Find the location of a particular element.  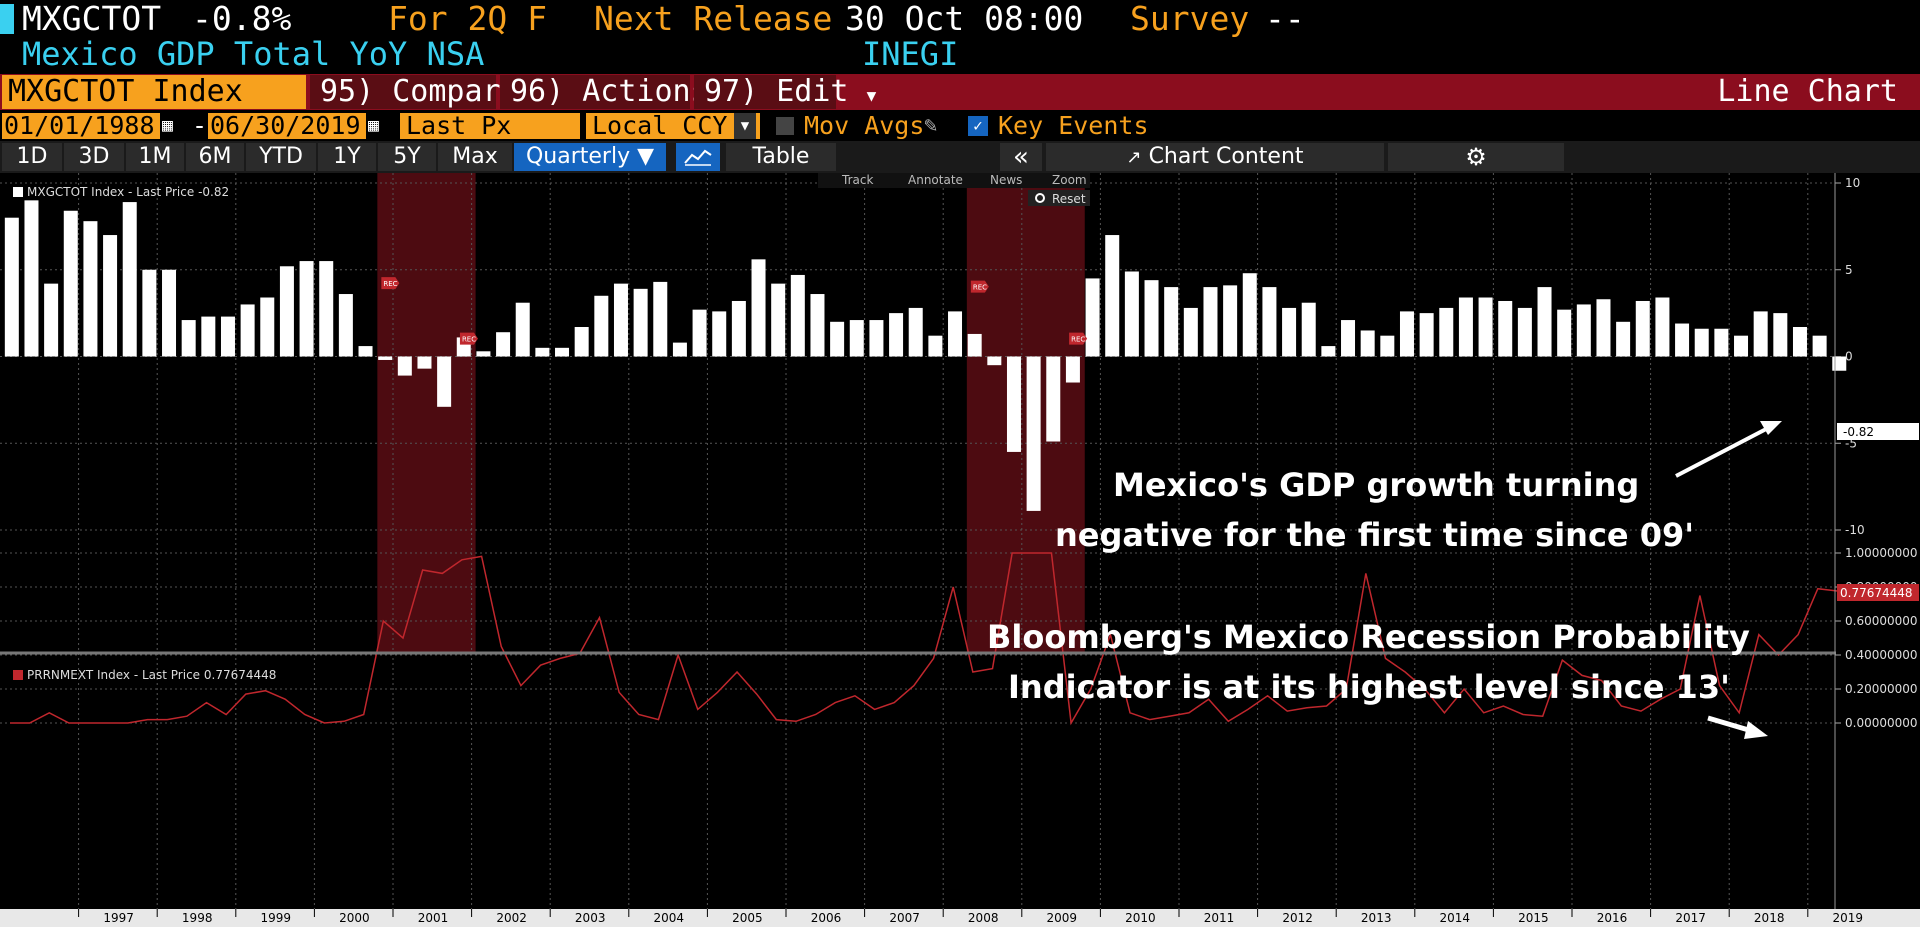

range-button-1y: 1Y is located at coordinates (347, 157).